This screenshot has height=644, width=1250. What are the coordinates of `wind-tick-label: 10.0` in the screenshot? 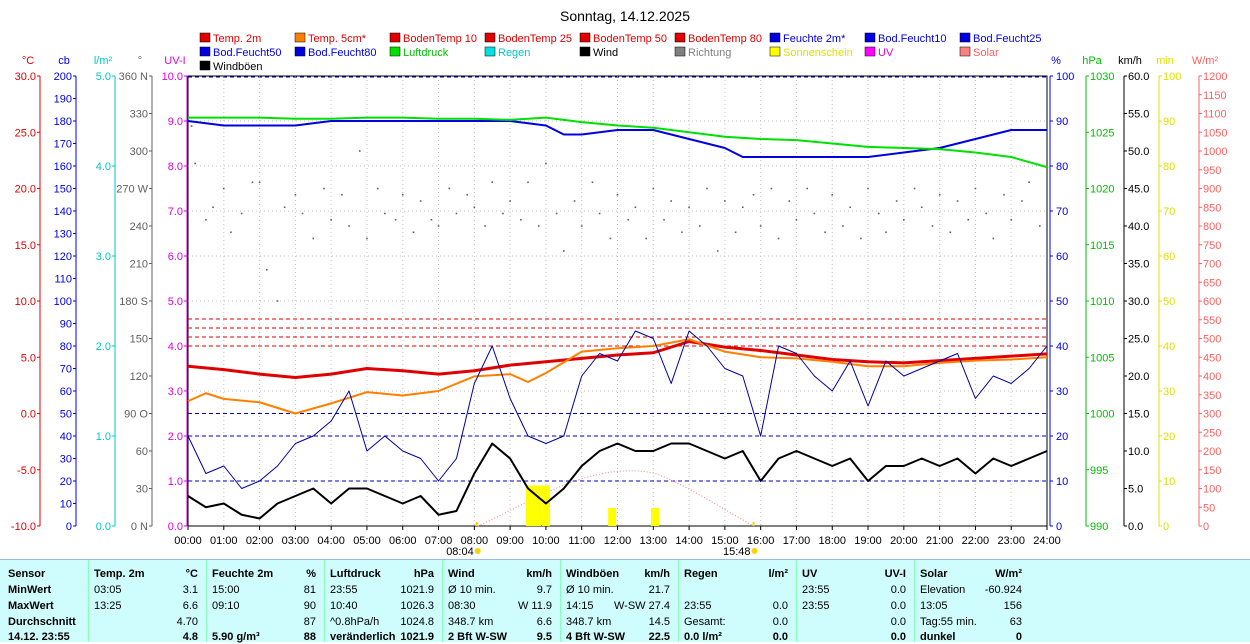 It's located at (1138, 452).